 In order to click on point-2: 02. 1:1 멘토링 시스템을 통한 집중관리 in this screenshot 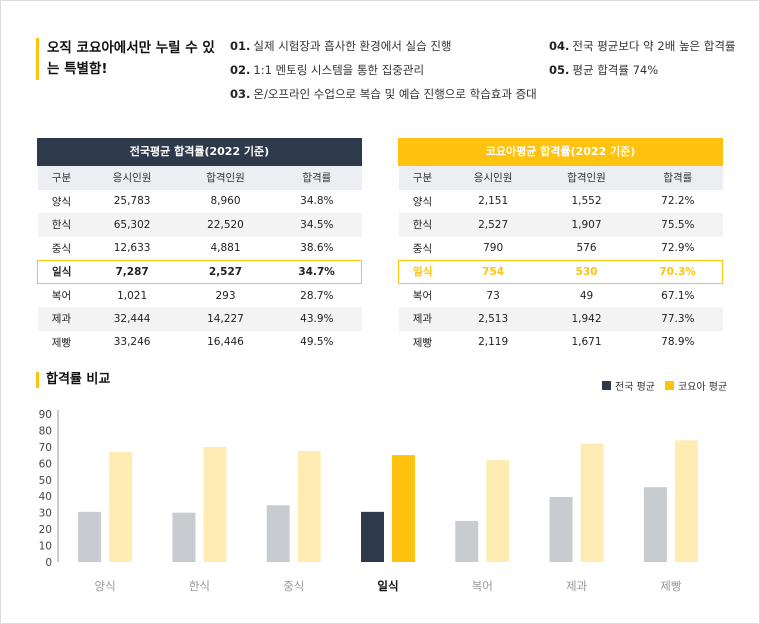, I will do `click(327, 70)`.